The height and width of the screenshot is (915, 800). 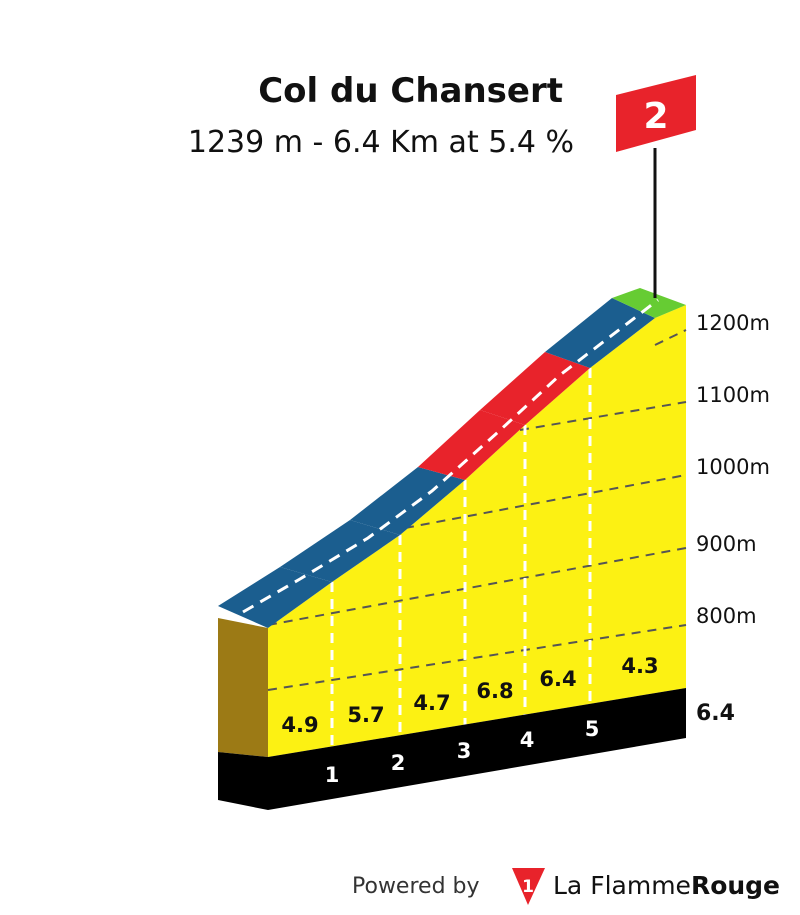 What do you see at coordinates (733, 395) in the screenshot?
I see `y-tick-label: 1100m` at bounding box center [733, 395].